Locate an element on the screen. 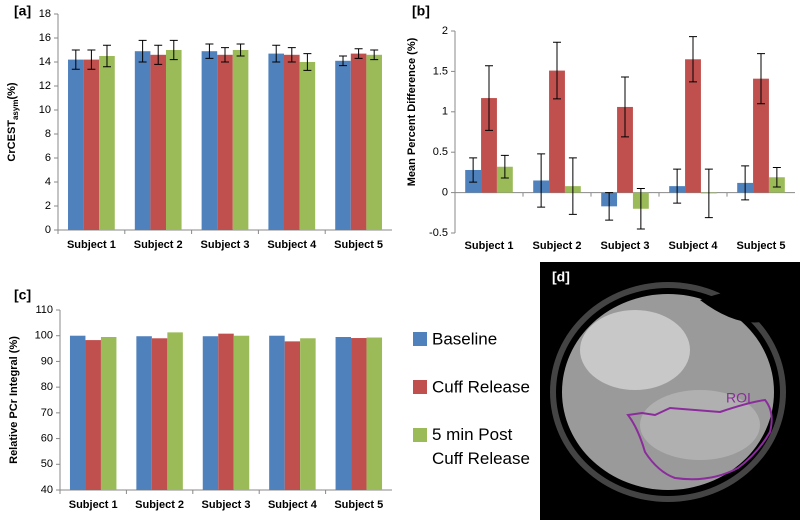 This screenshot has width=800, height=520. y-tick-label: 60 is located at coordinates (47, 438).